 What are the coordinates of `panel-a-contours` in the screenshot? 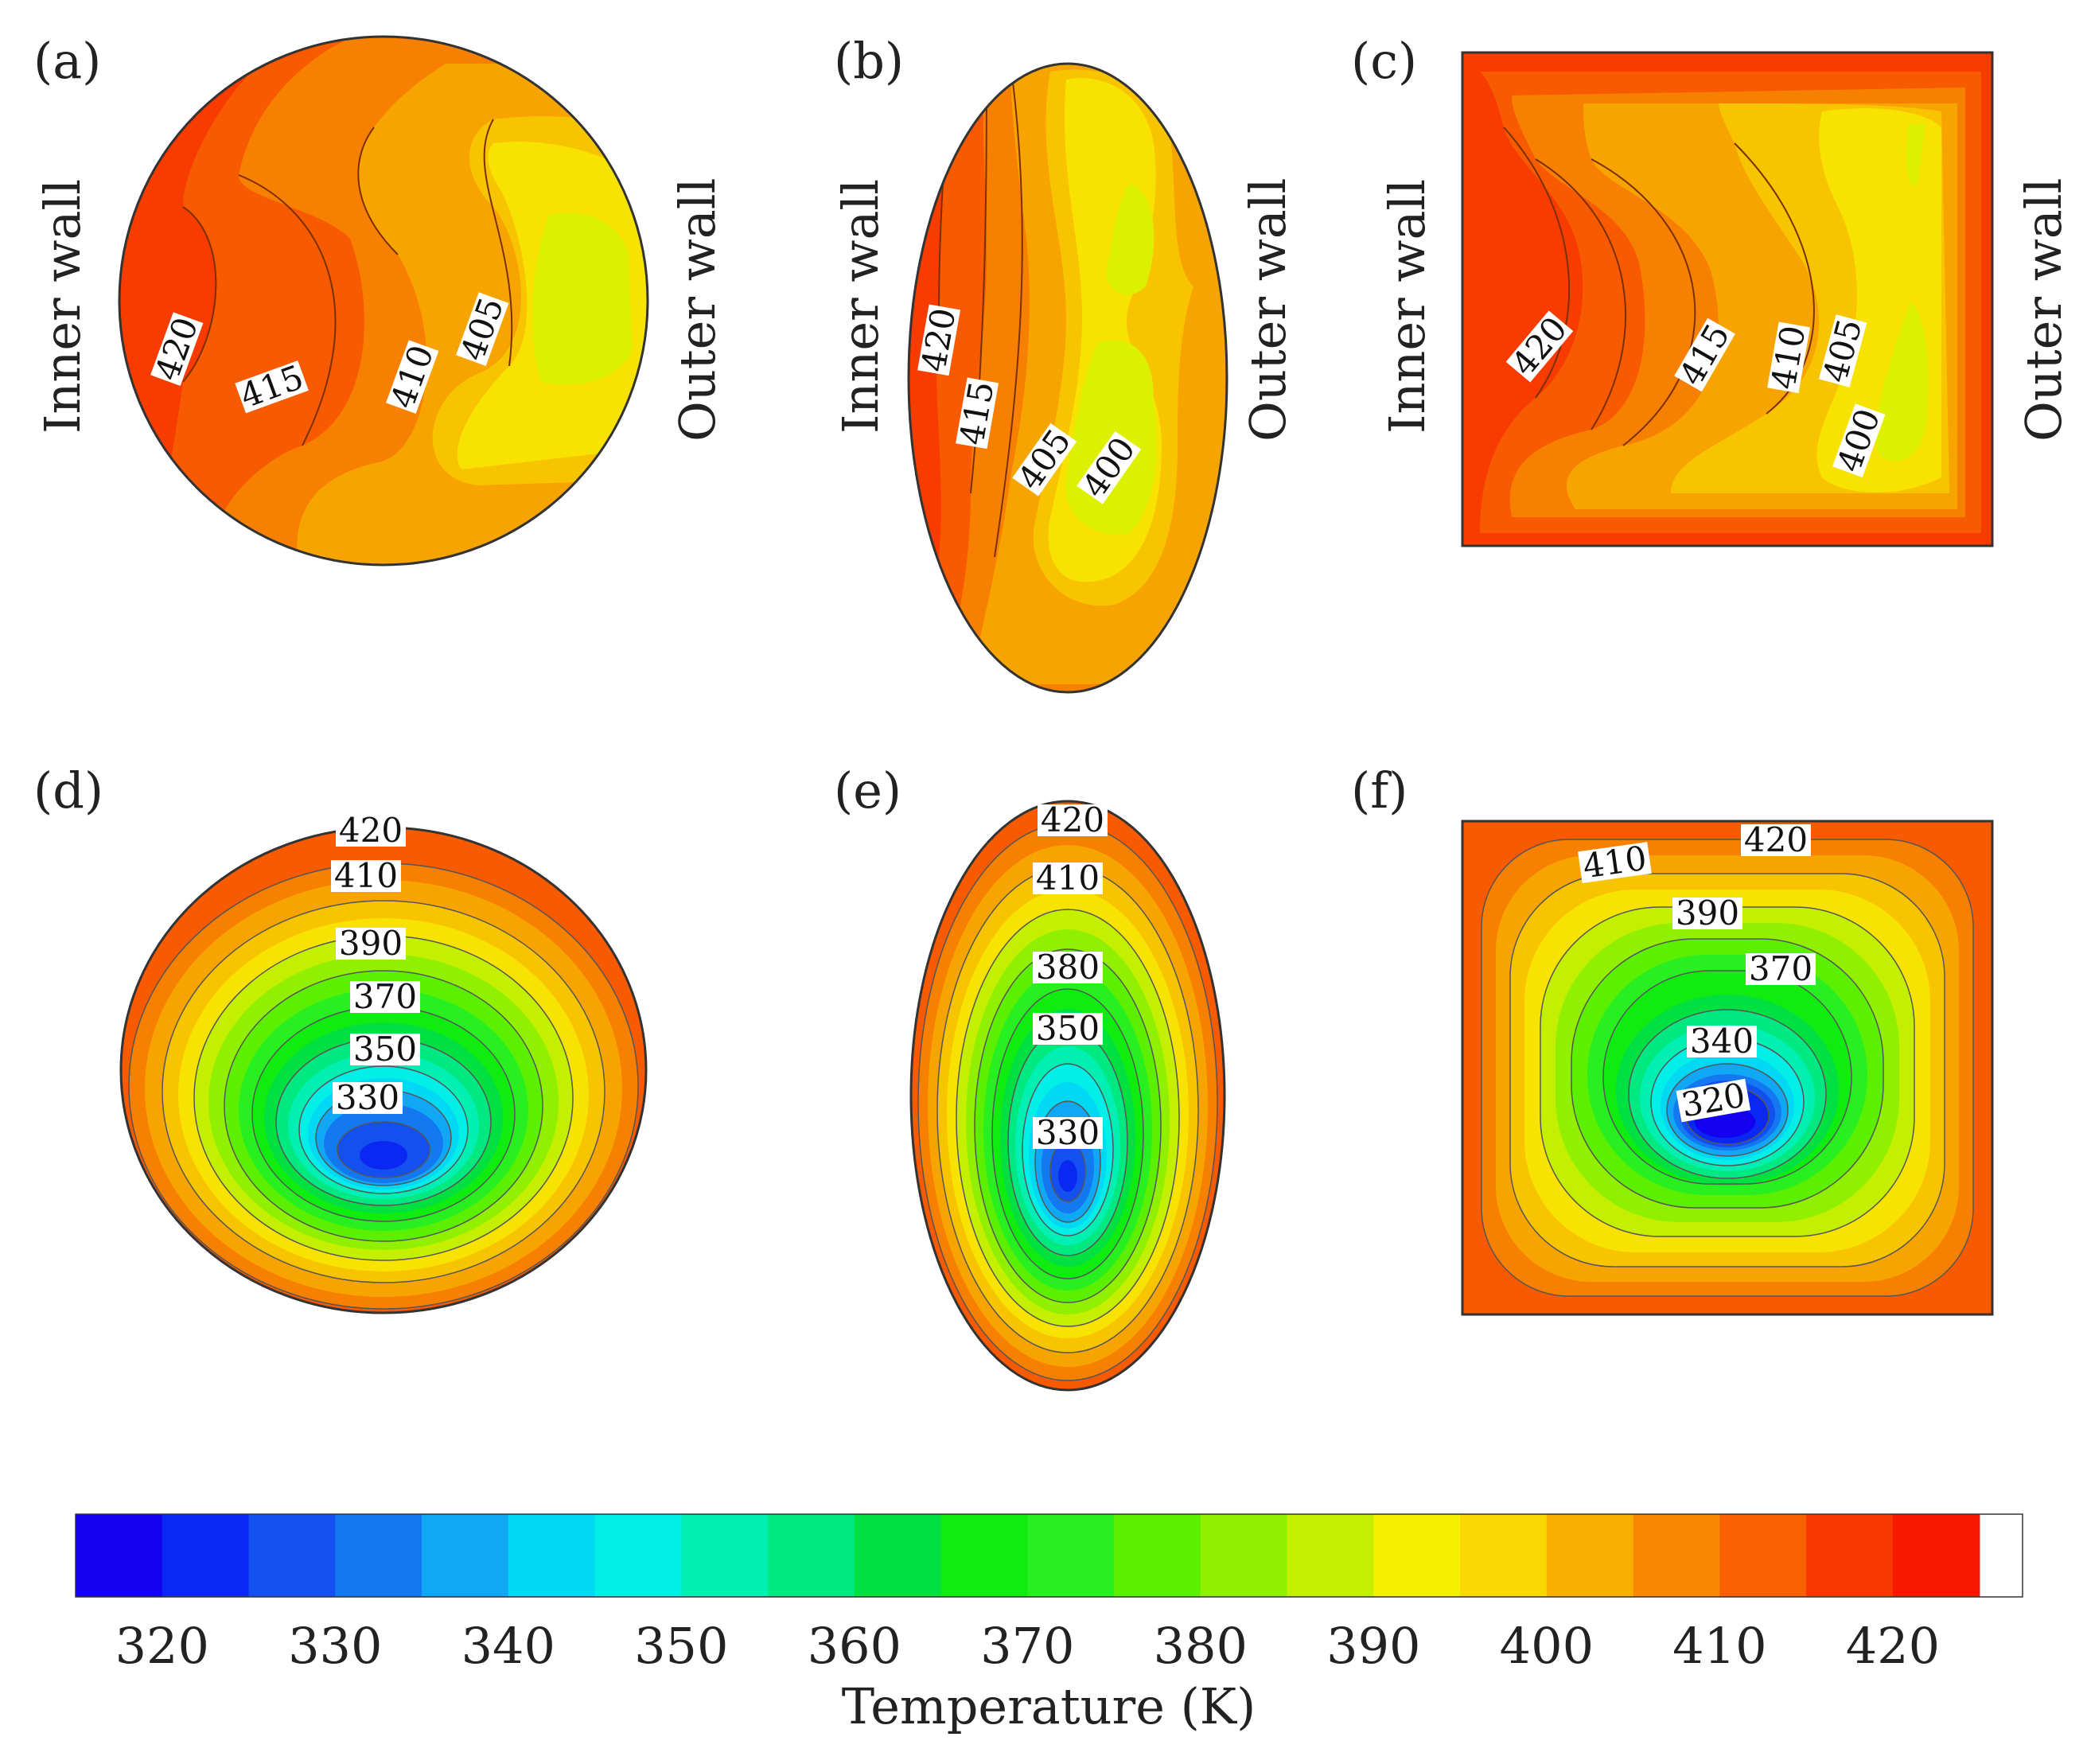 It's located at (384, 301).